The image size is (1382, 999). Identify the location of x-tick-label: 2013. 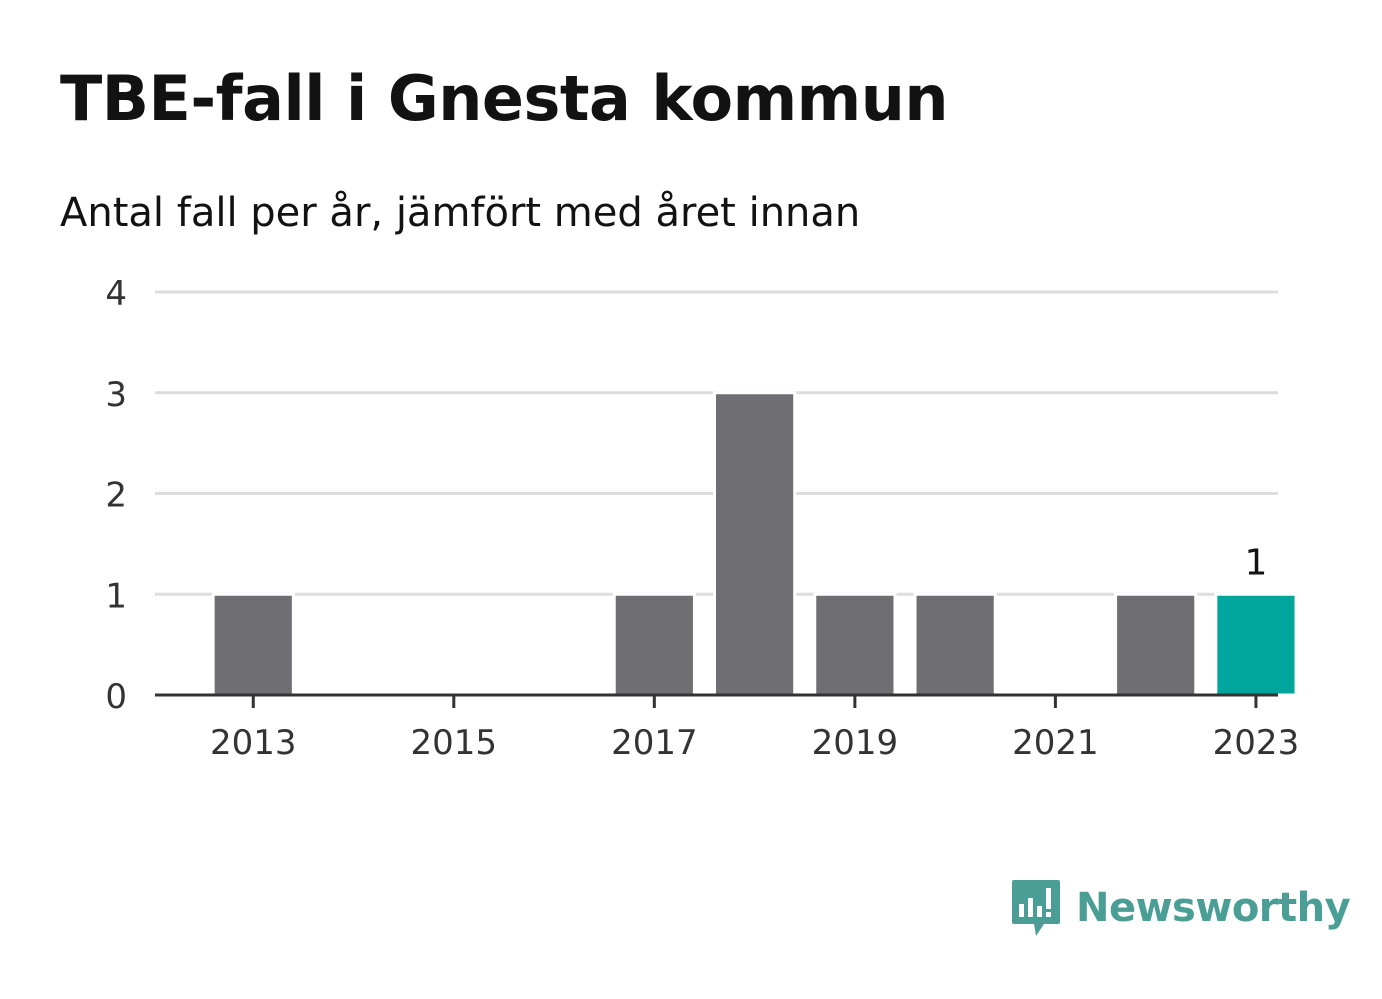
(253, 743).